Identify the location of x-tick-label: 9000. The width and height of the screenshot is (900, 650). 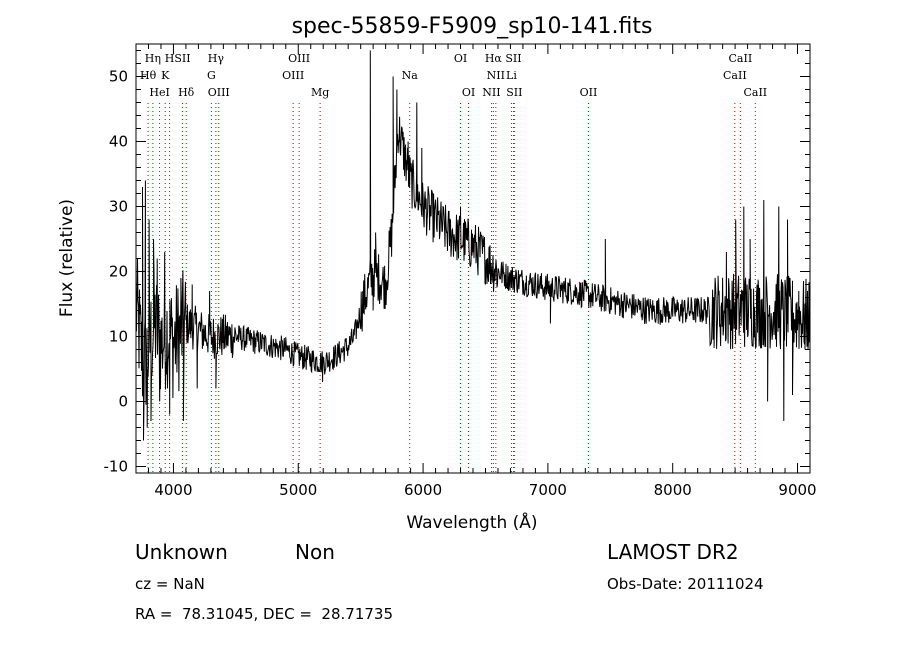
(797, 490).